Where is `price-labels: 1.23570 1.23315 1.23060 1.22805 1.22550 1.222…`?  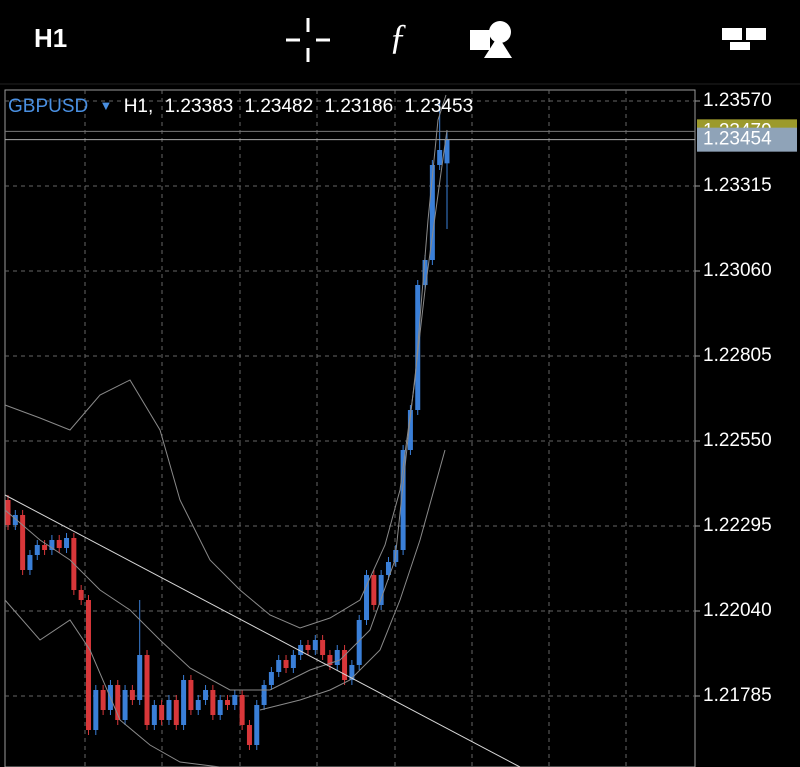 price-labels: 1.23570 1.23315 1.23060 1.22805 1.22550 1.222… is located at coordinates (747, 398).